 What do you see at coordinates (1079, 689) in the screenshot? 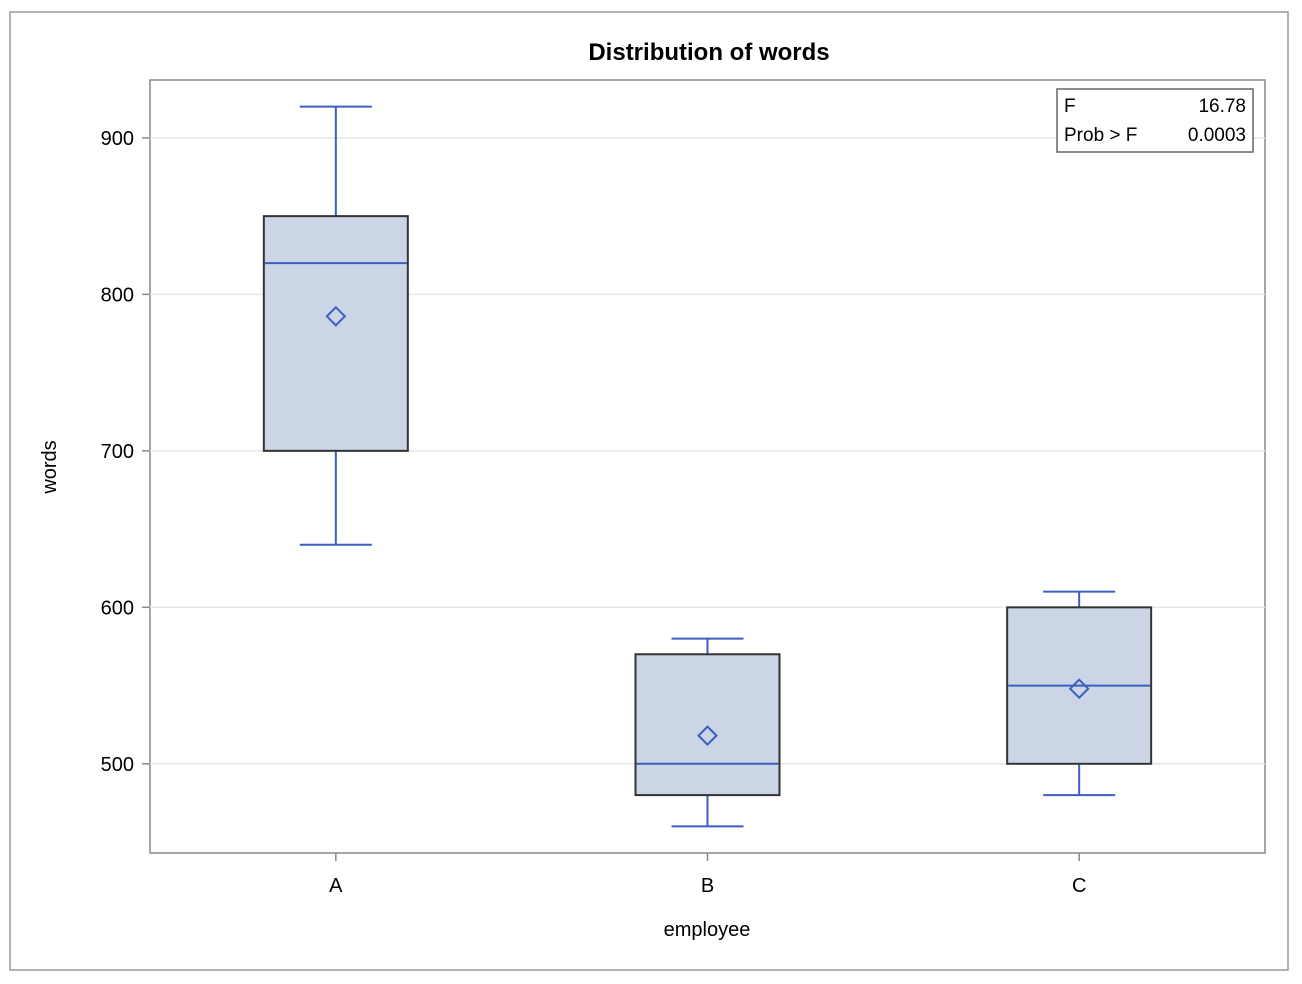
I see `mean-marker-C` at bounding box center [1079, 689].